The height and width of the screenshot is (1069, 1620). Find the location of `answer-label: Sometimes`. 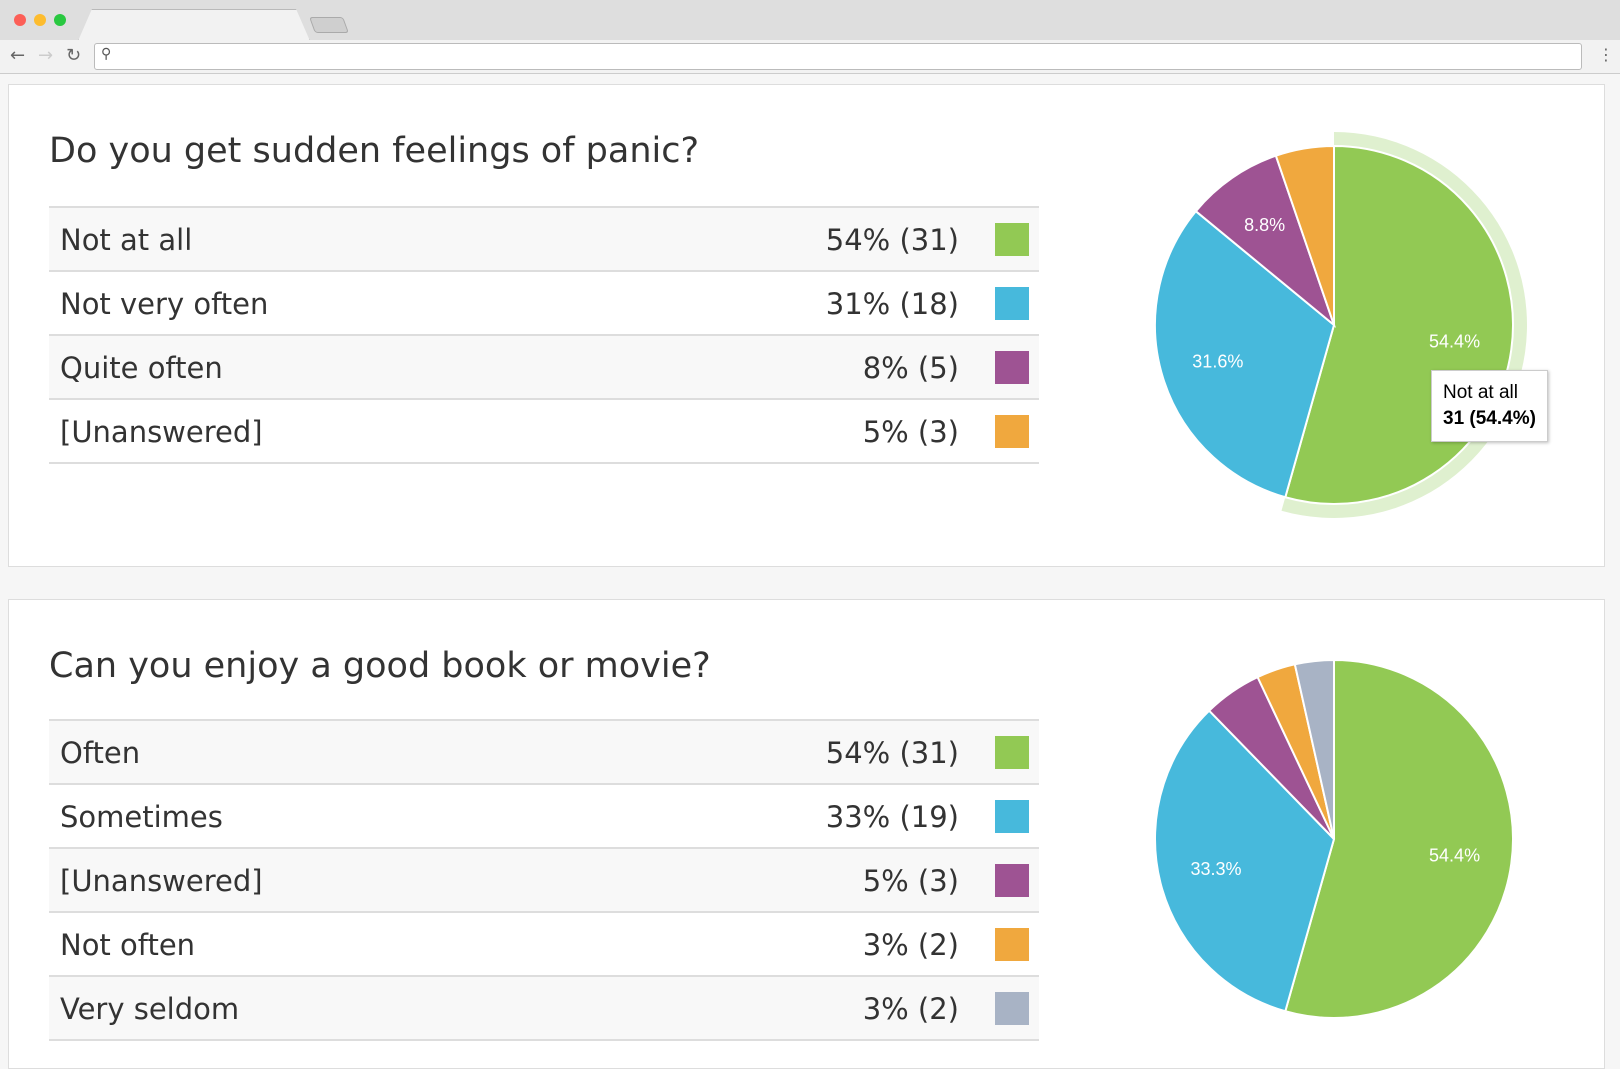

answer-label: Sometimes is located at coordinates (141, 817).